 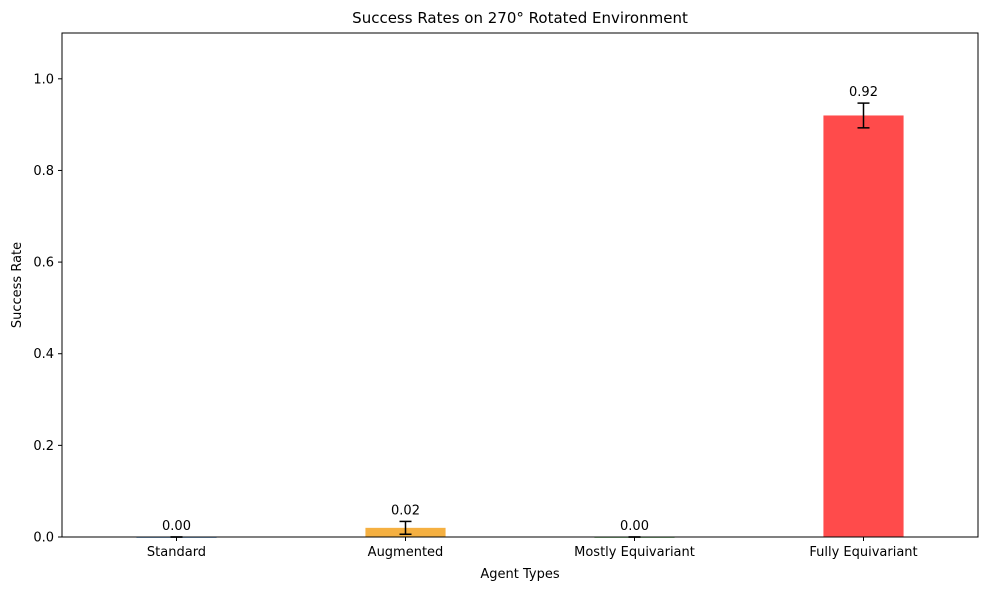 I want to click on x-tick-label-1: Augmented, so click(x=406, y=552).